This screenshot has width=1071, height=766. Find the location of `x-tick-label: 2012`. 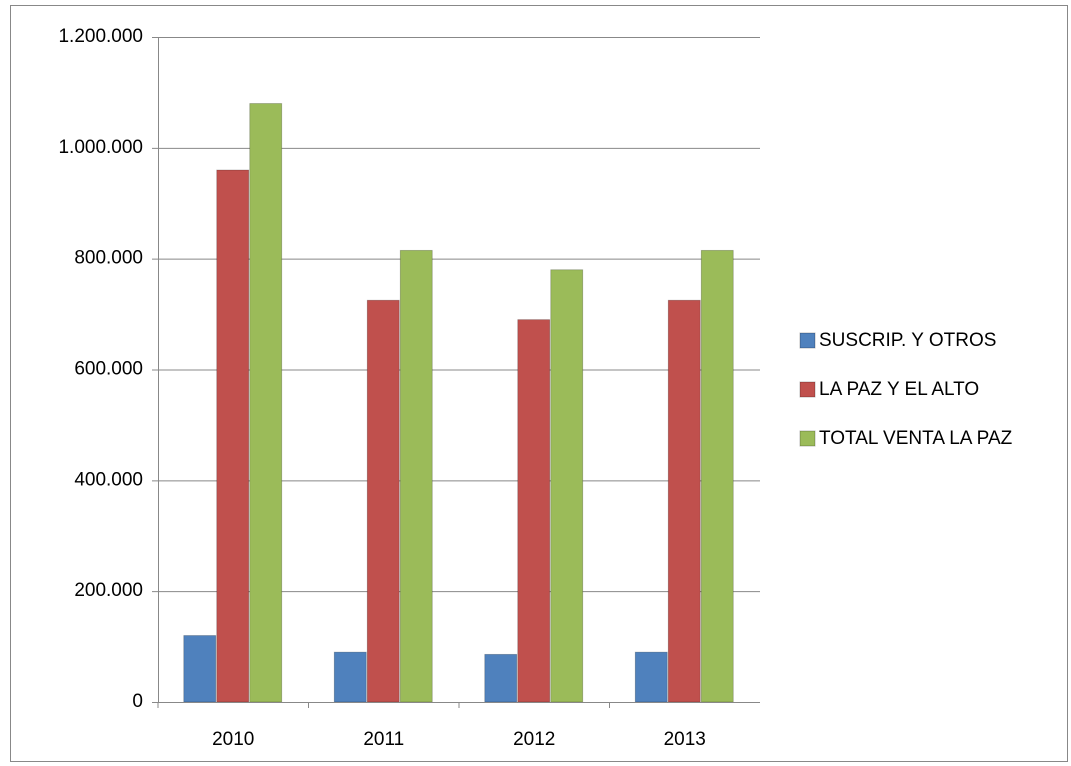

x-tick-label: 2012 is located at coordinates (534, 739).